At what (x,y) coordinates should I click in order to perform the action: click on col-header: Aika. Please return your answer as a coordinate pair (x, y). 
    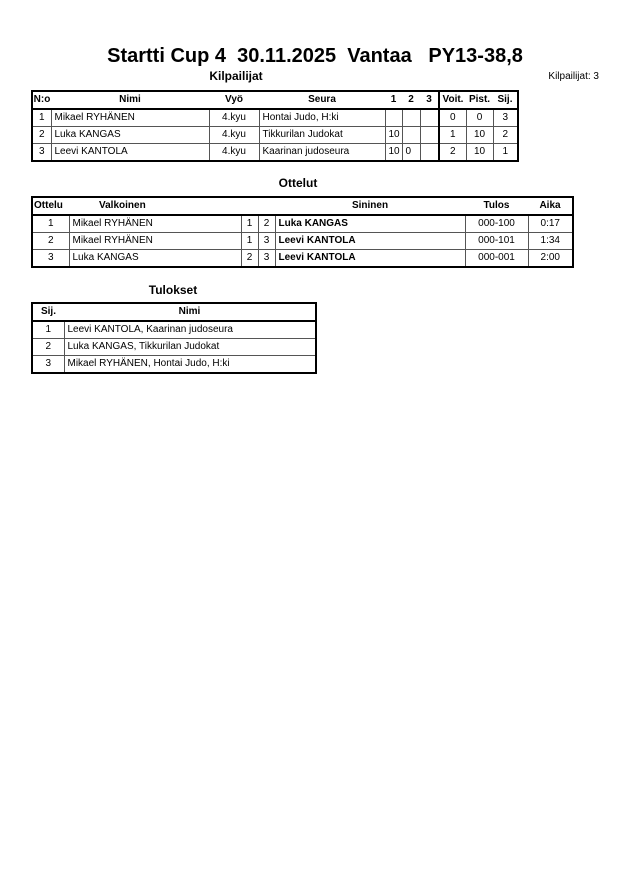
    Looking at the image, I should click on (550, 206).